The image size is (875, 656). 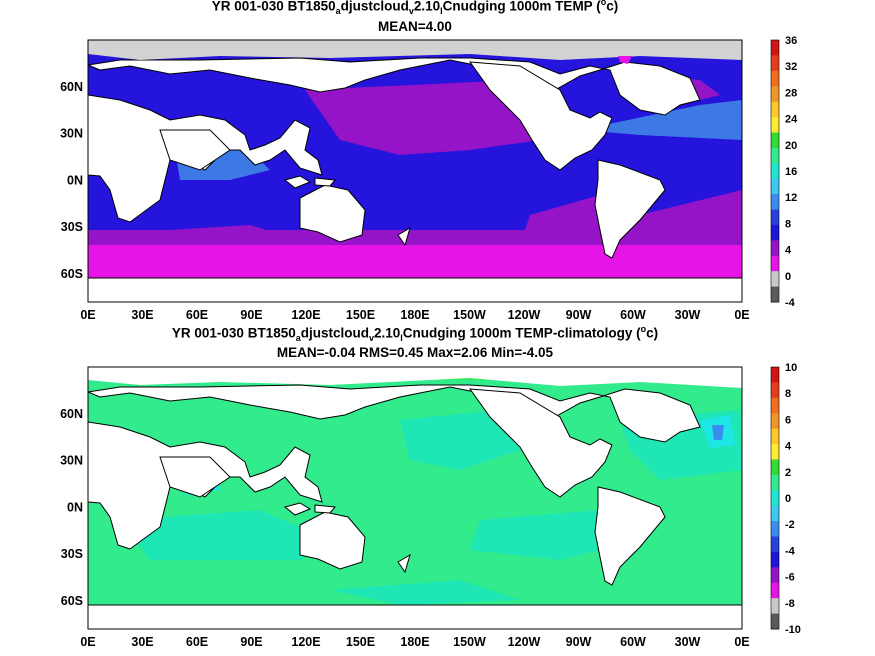 I want to click on colorbar-label: 36, so click(x=791, y=41).